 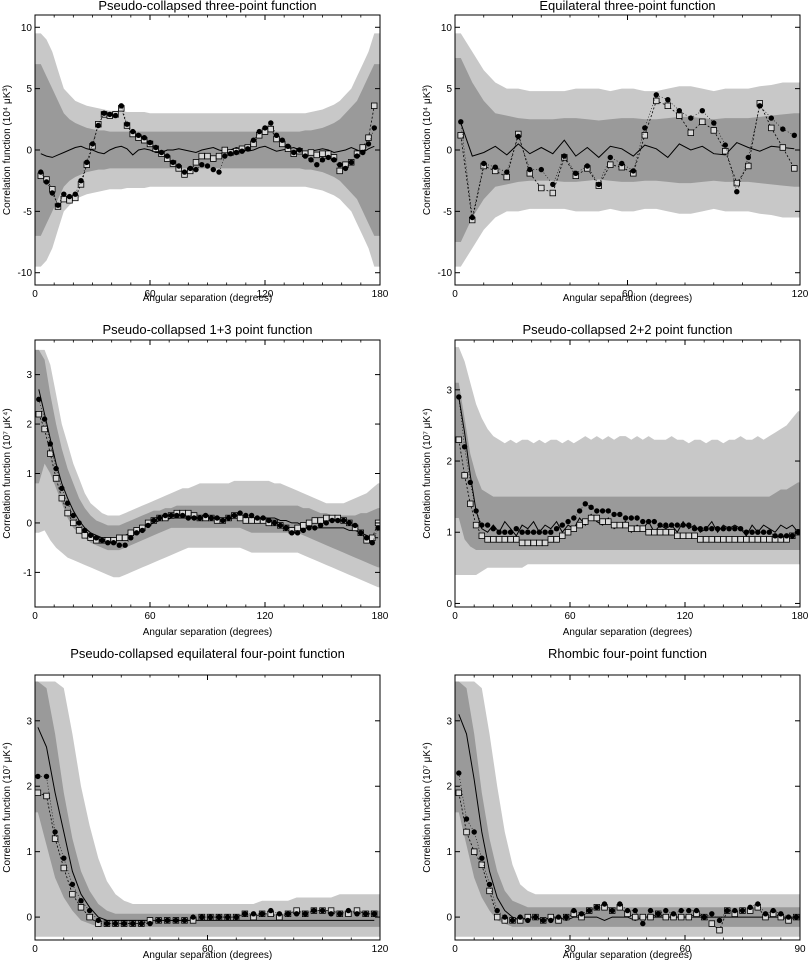 I want to click on y-axis-label: Correlation function (10⁷ μK⁴), so click(x=7, y=473).